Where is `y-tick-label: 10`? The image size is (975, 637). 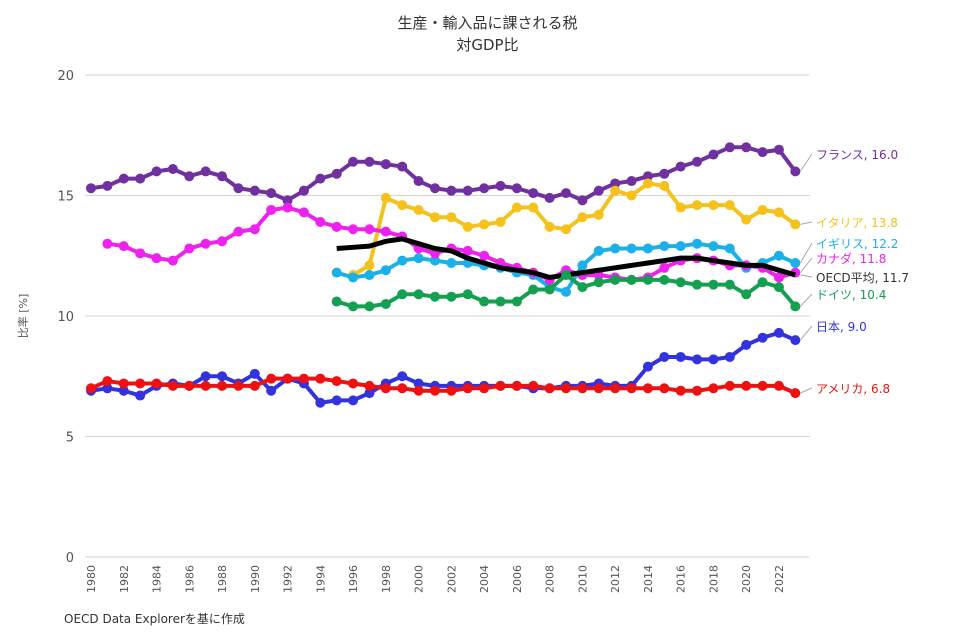 y-tick-label: 10 is located at coordinates (65, 317).